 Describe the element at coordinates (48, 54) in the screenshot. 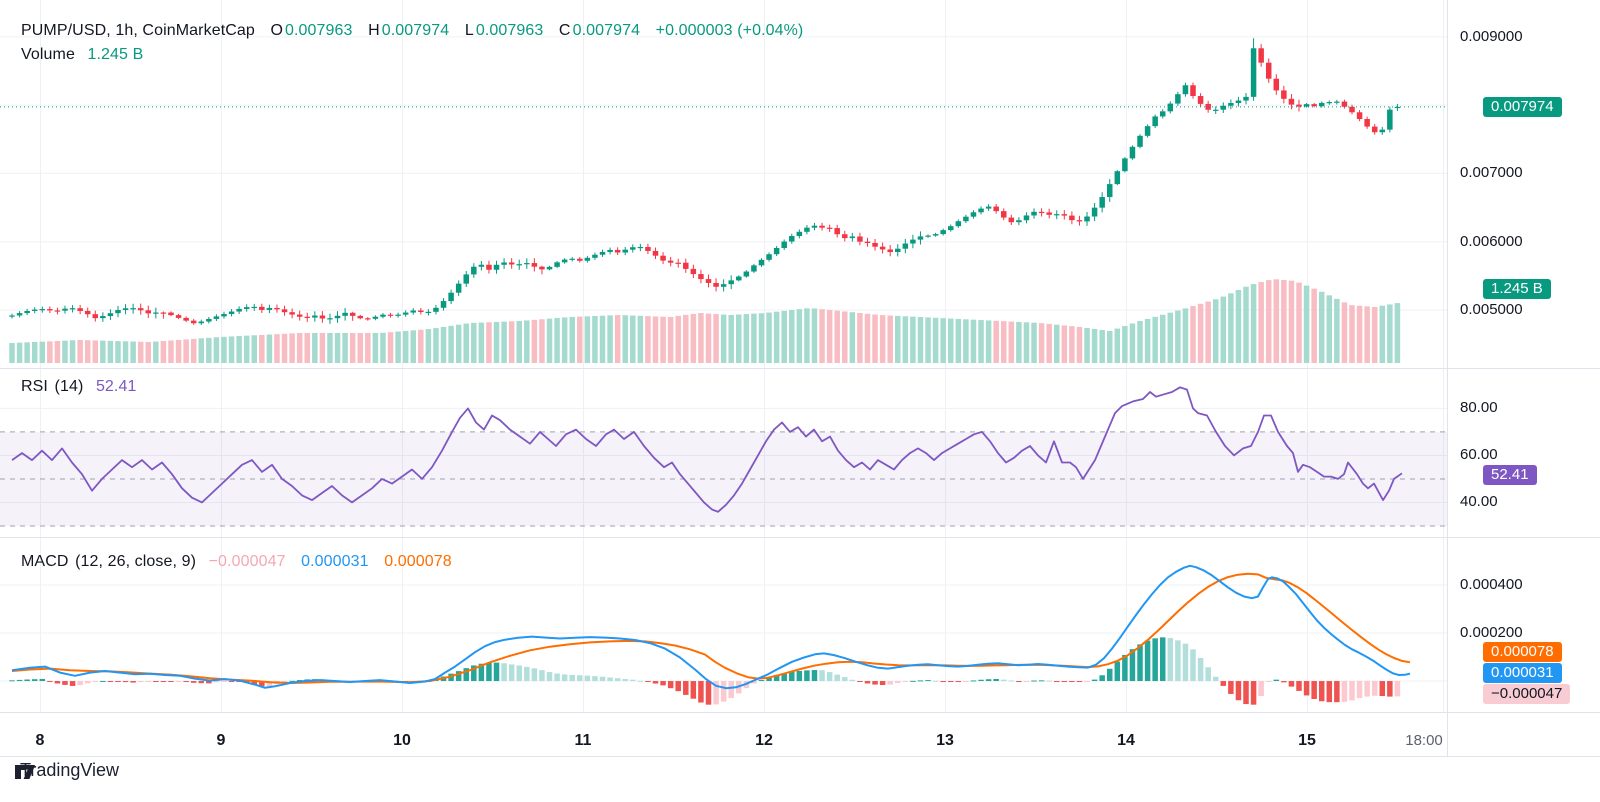

I see `volume-label: Volume` at that location.